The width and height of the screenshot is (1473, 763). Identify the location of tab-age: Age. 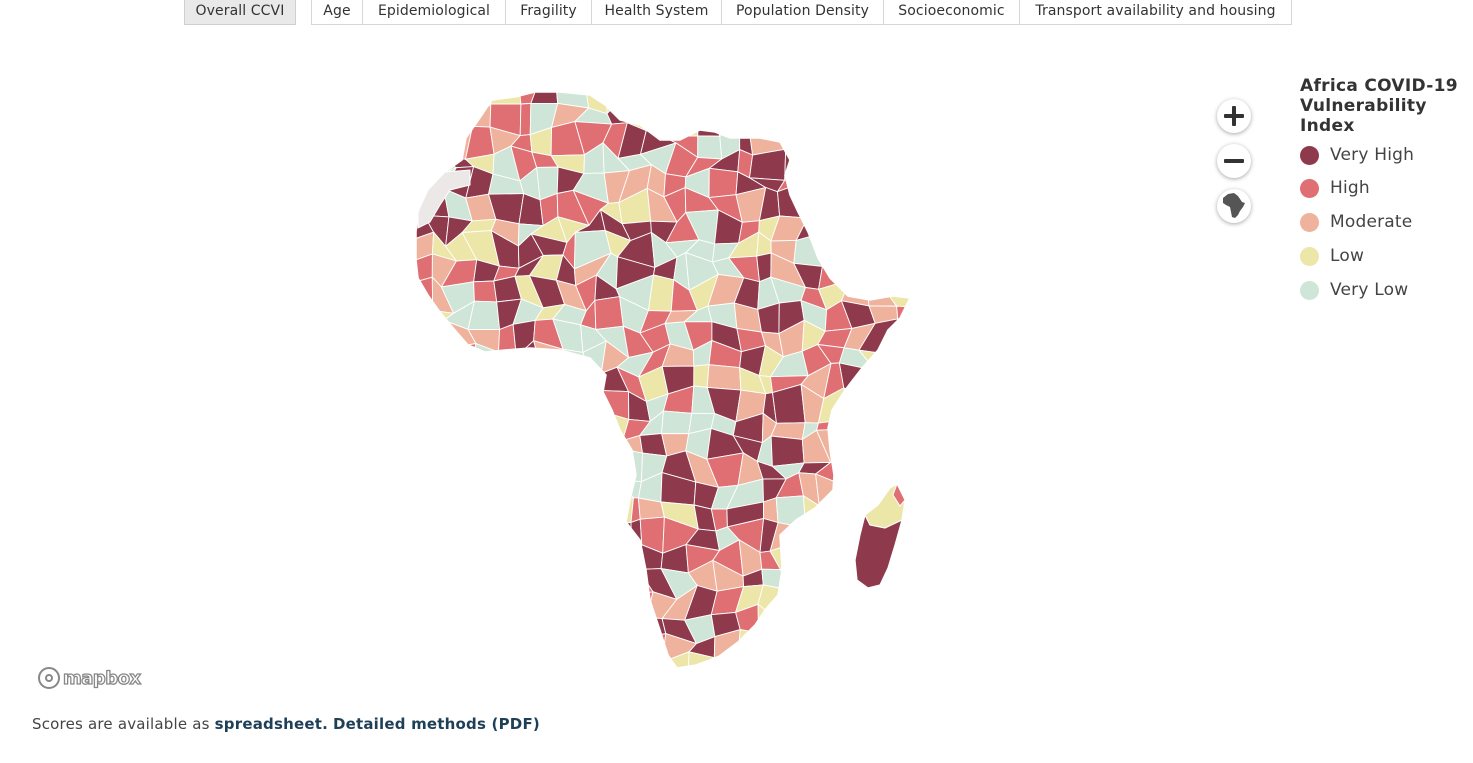
(337, 12).